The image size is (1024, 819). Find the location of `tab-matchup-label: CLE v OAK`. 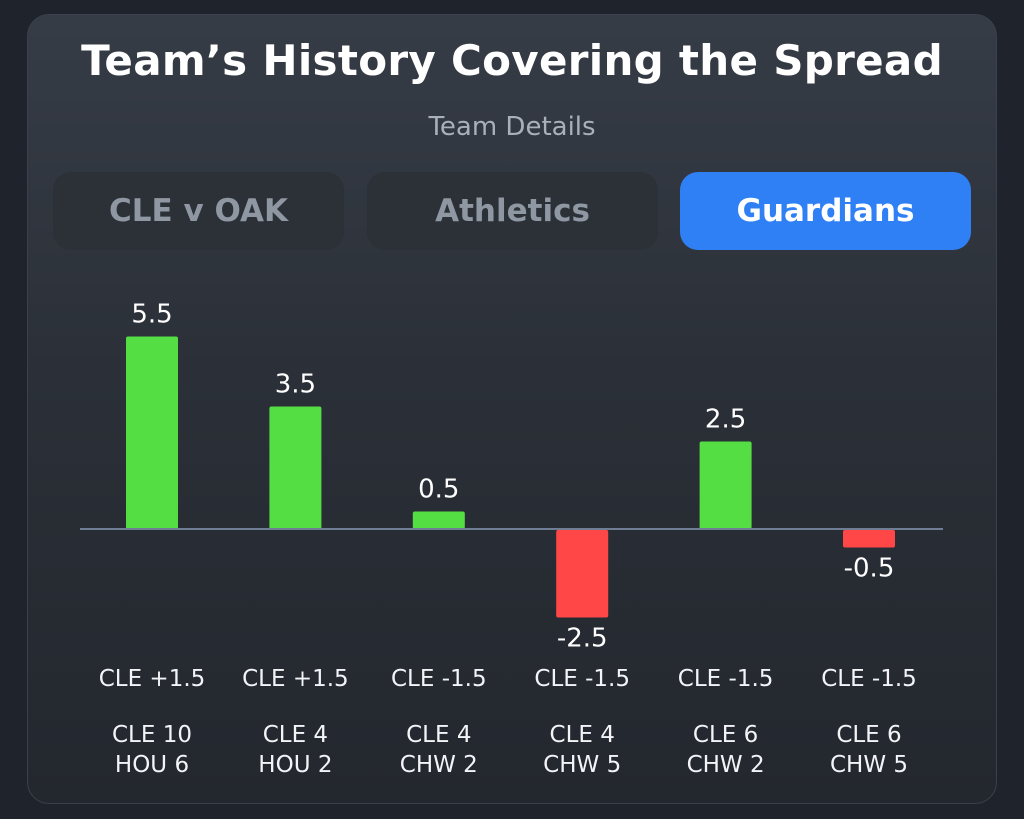

tab-matchup-label: CLE v OAK is located at coordinates (198, 211).